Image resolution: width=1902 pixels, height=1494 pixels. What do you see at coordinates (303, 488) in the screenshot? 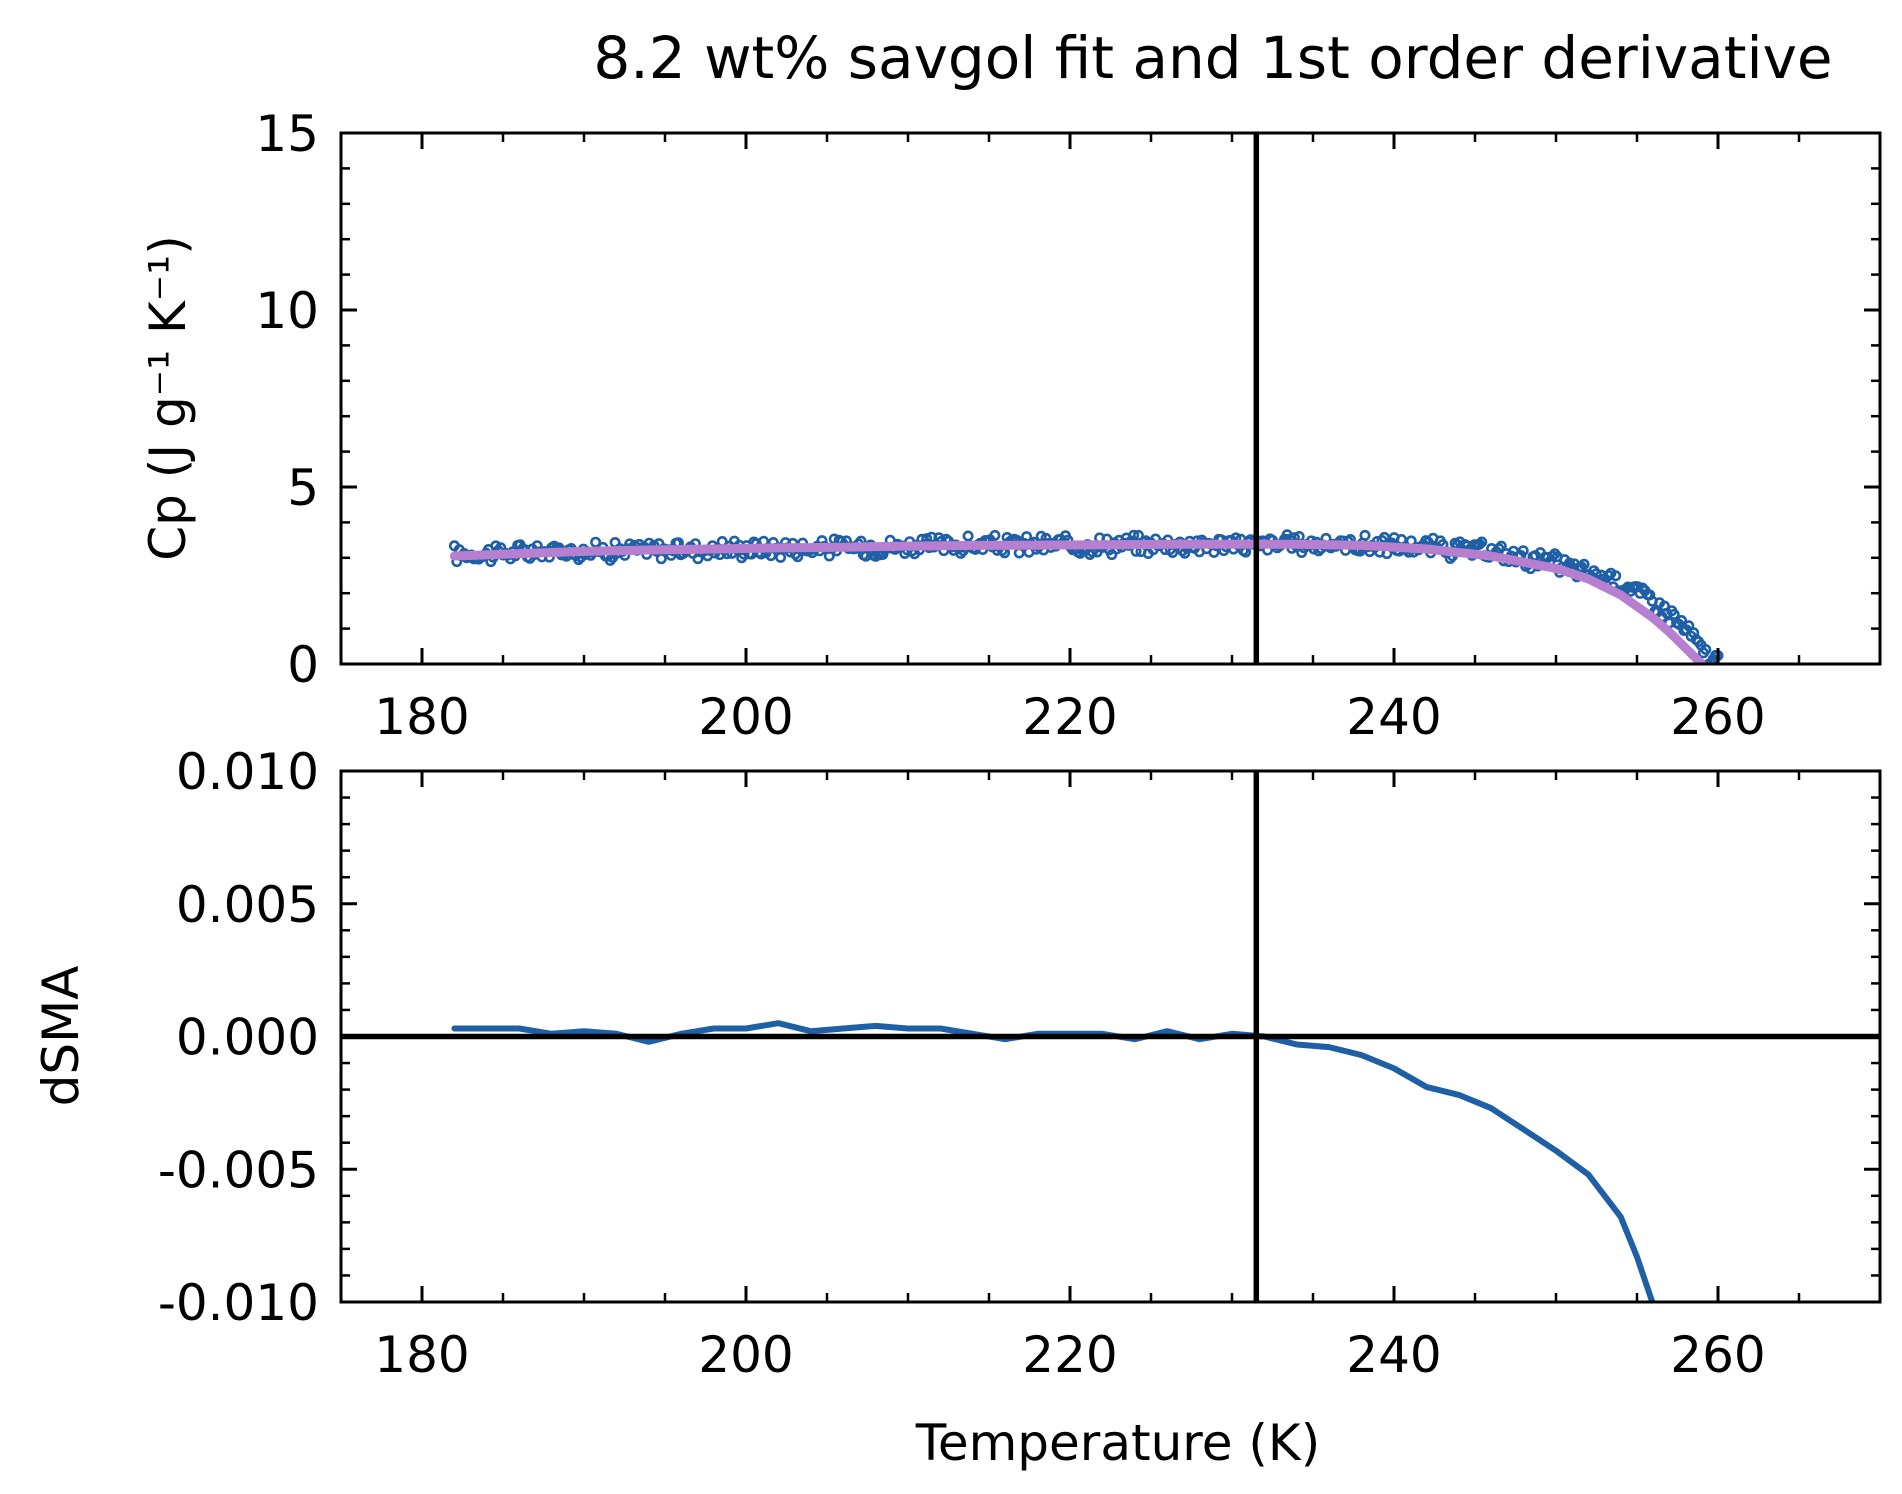
I see `y-tick-label: 5` at bounding box center [303, 488].